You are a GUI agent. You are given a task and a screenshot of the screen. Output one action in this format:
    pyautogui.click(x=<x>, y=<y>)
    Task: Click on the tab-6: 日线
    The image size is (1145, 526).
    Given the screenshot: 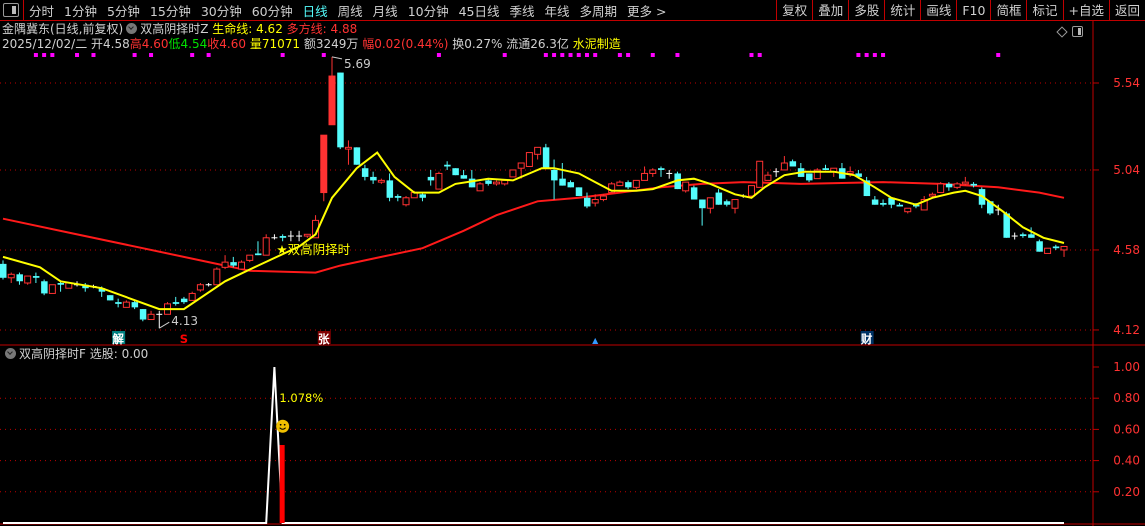 What is the action you would take?
    pyautogui.click(x=315, y=11)
    